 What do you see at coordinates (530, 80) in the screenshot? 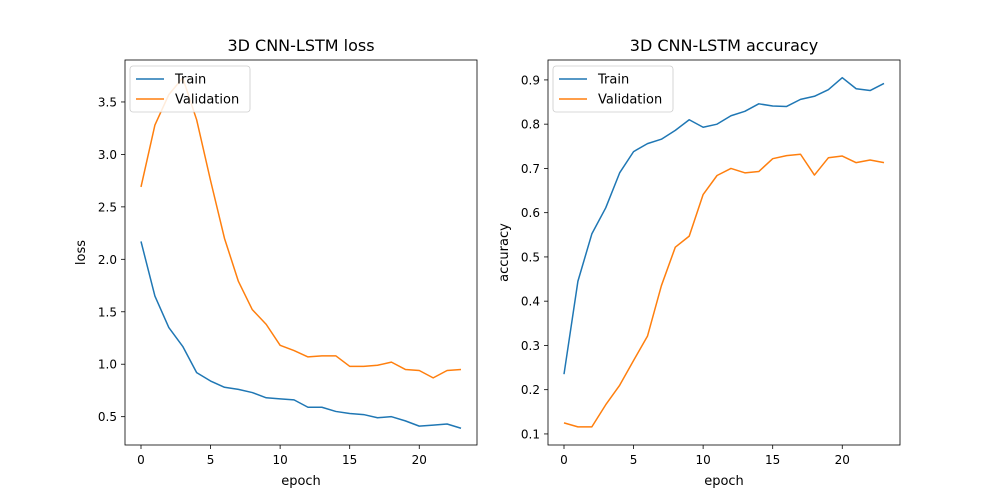
I see `y-tick-label: 0.9` at bounding box center [530, 80].